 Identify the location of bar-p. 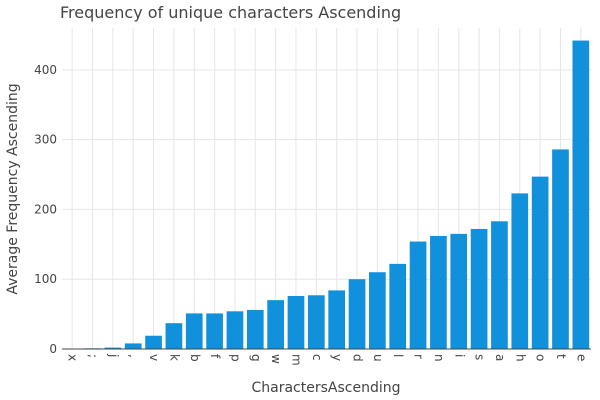
(235, 330).